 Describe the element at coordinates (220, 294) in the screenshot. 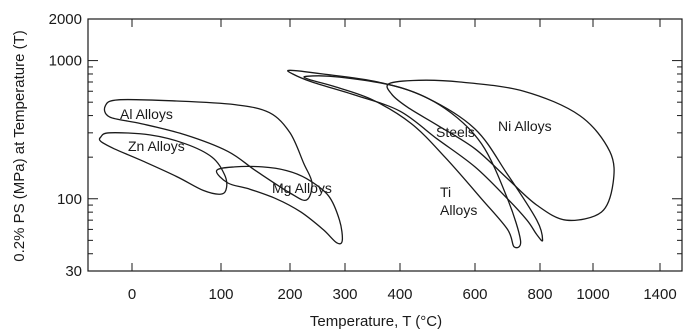

I see `x-tick-label: 100` at that location.